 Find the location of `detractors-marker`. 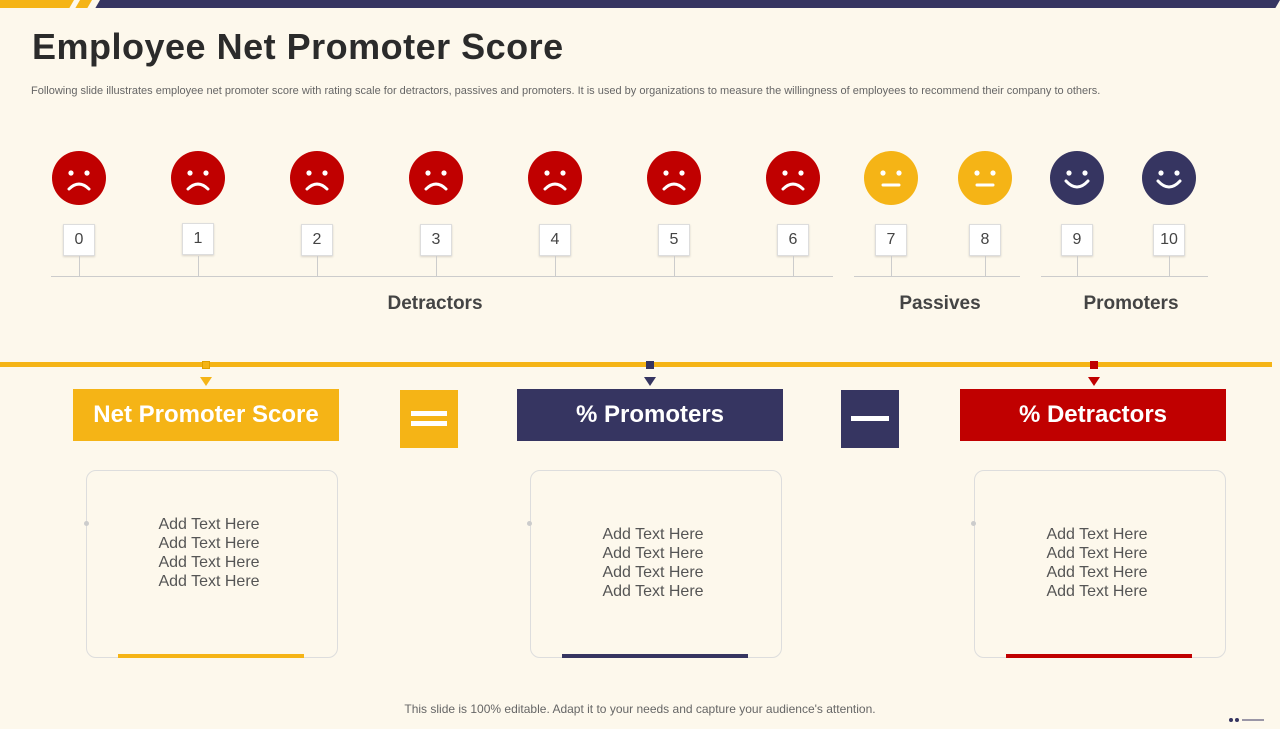

detractors-marker is located at coordinates (1094, 365).